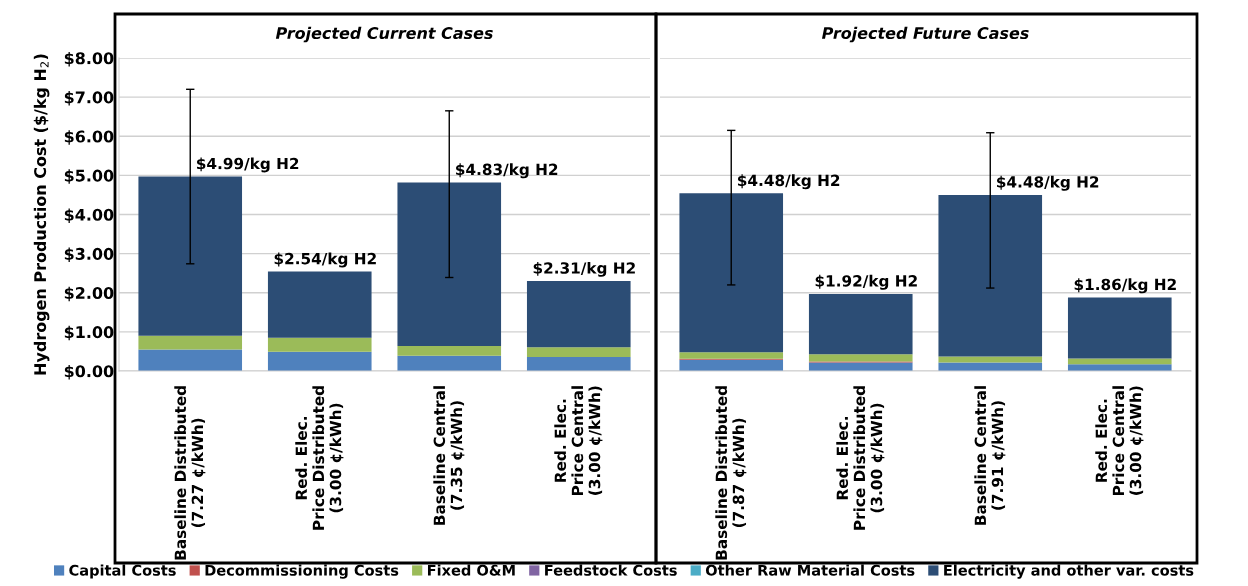 This screenshot has width=1248, height=586. What do you see at coordinates (89, 372) in the screenshot?
I see `y-tick-label: $0.00` at bounding box center [89, 372].